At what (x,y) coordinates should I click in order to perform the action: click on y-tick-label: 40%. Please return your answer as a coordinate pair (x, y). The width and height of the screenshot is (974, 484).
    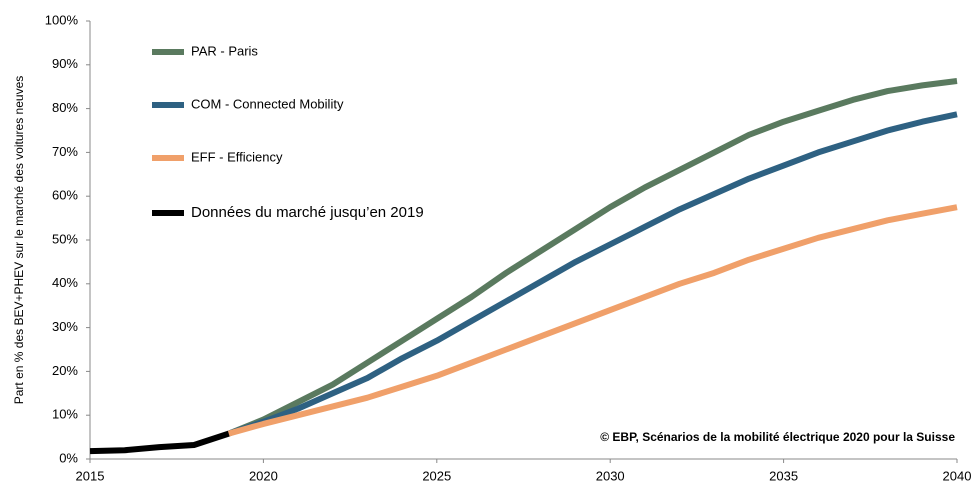
    Looking at the image, I should click on (65, 282).